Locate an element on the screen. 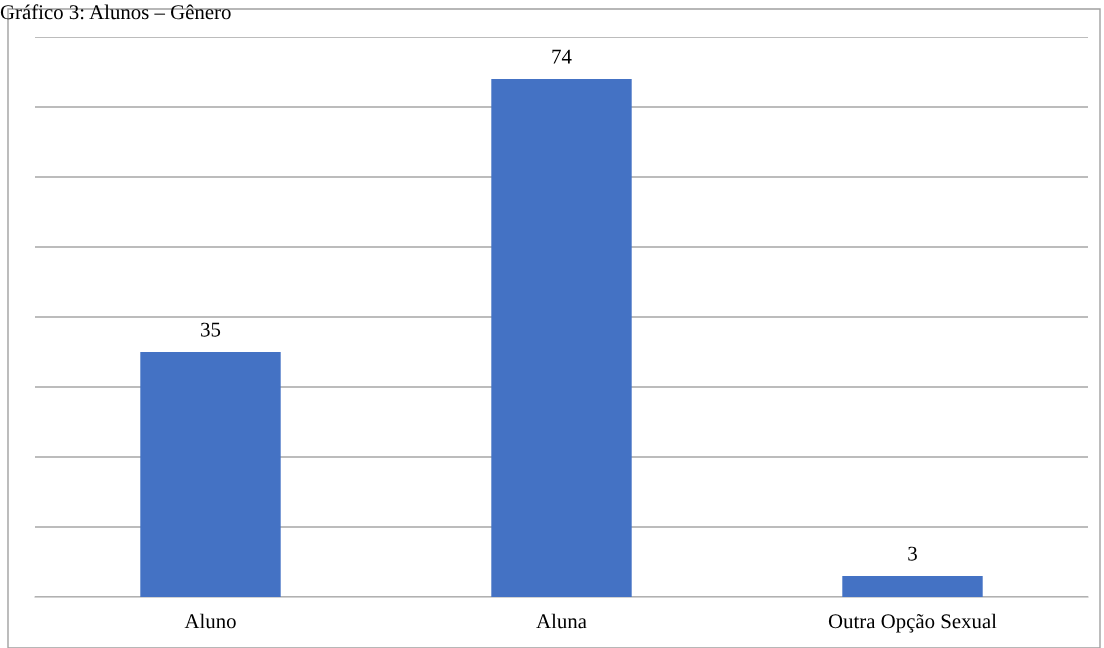 The width and height of the screenshot is (1104, 648). chart-title: Gráfico 3: Alunos – Gênero is located at coordinates (115, 12).